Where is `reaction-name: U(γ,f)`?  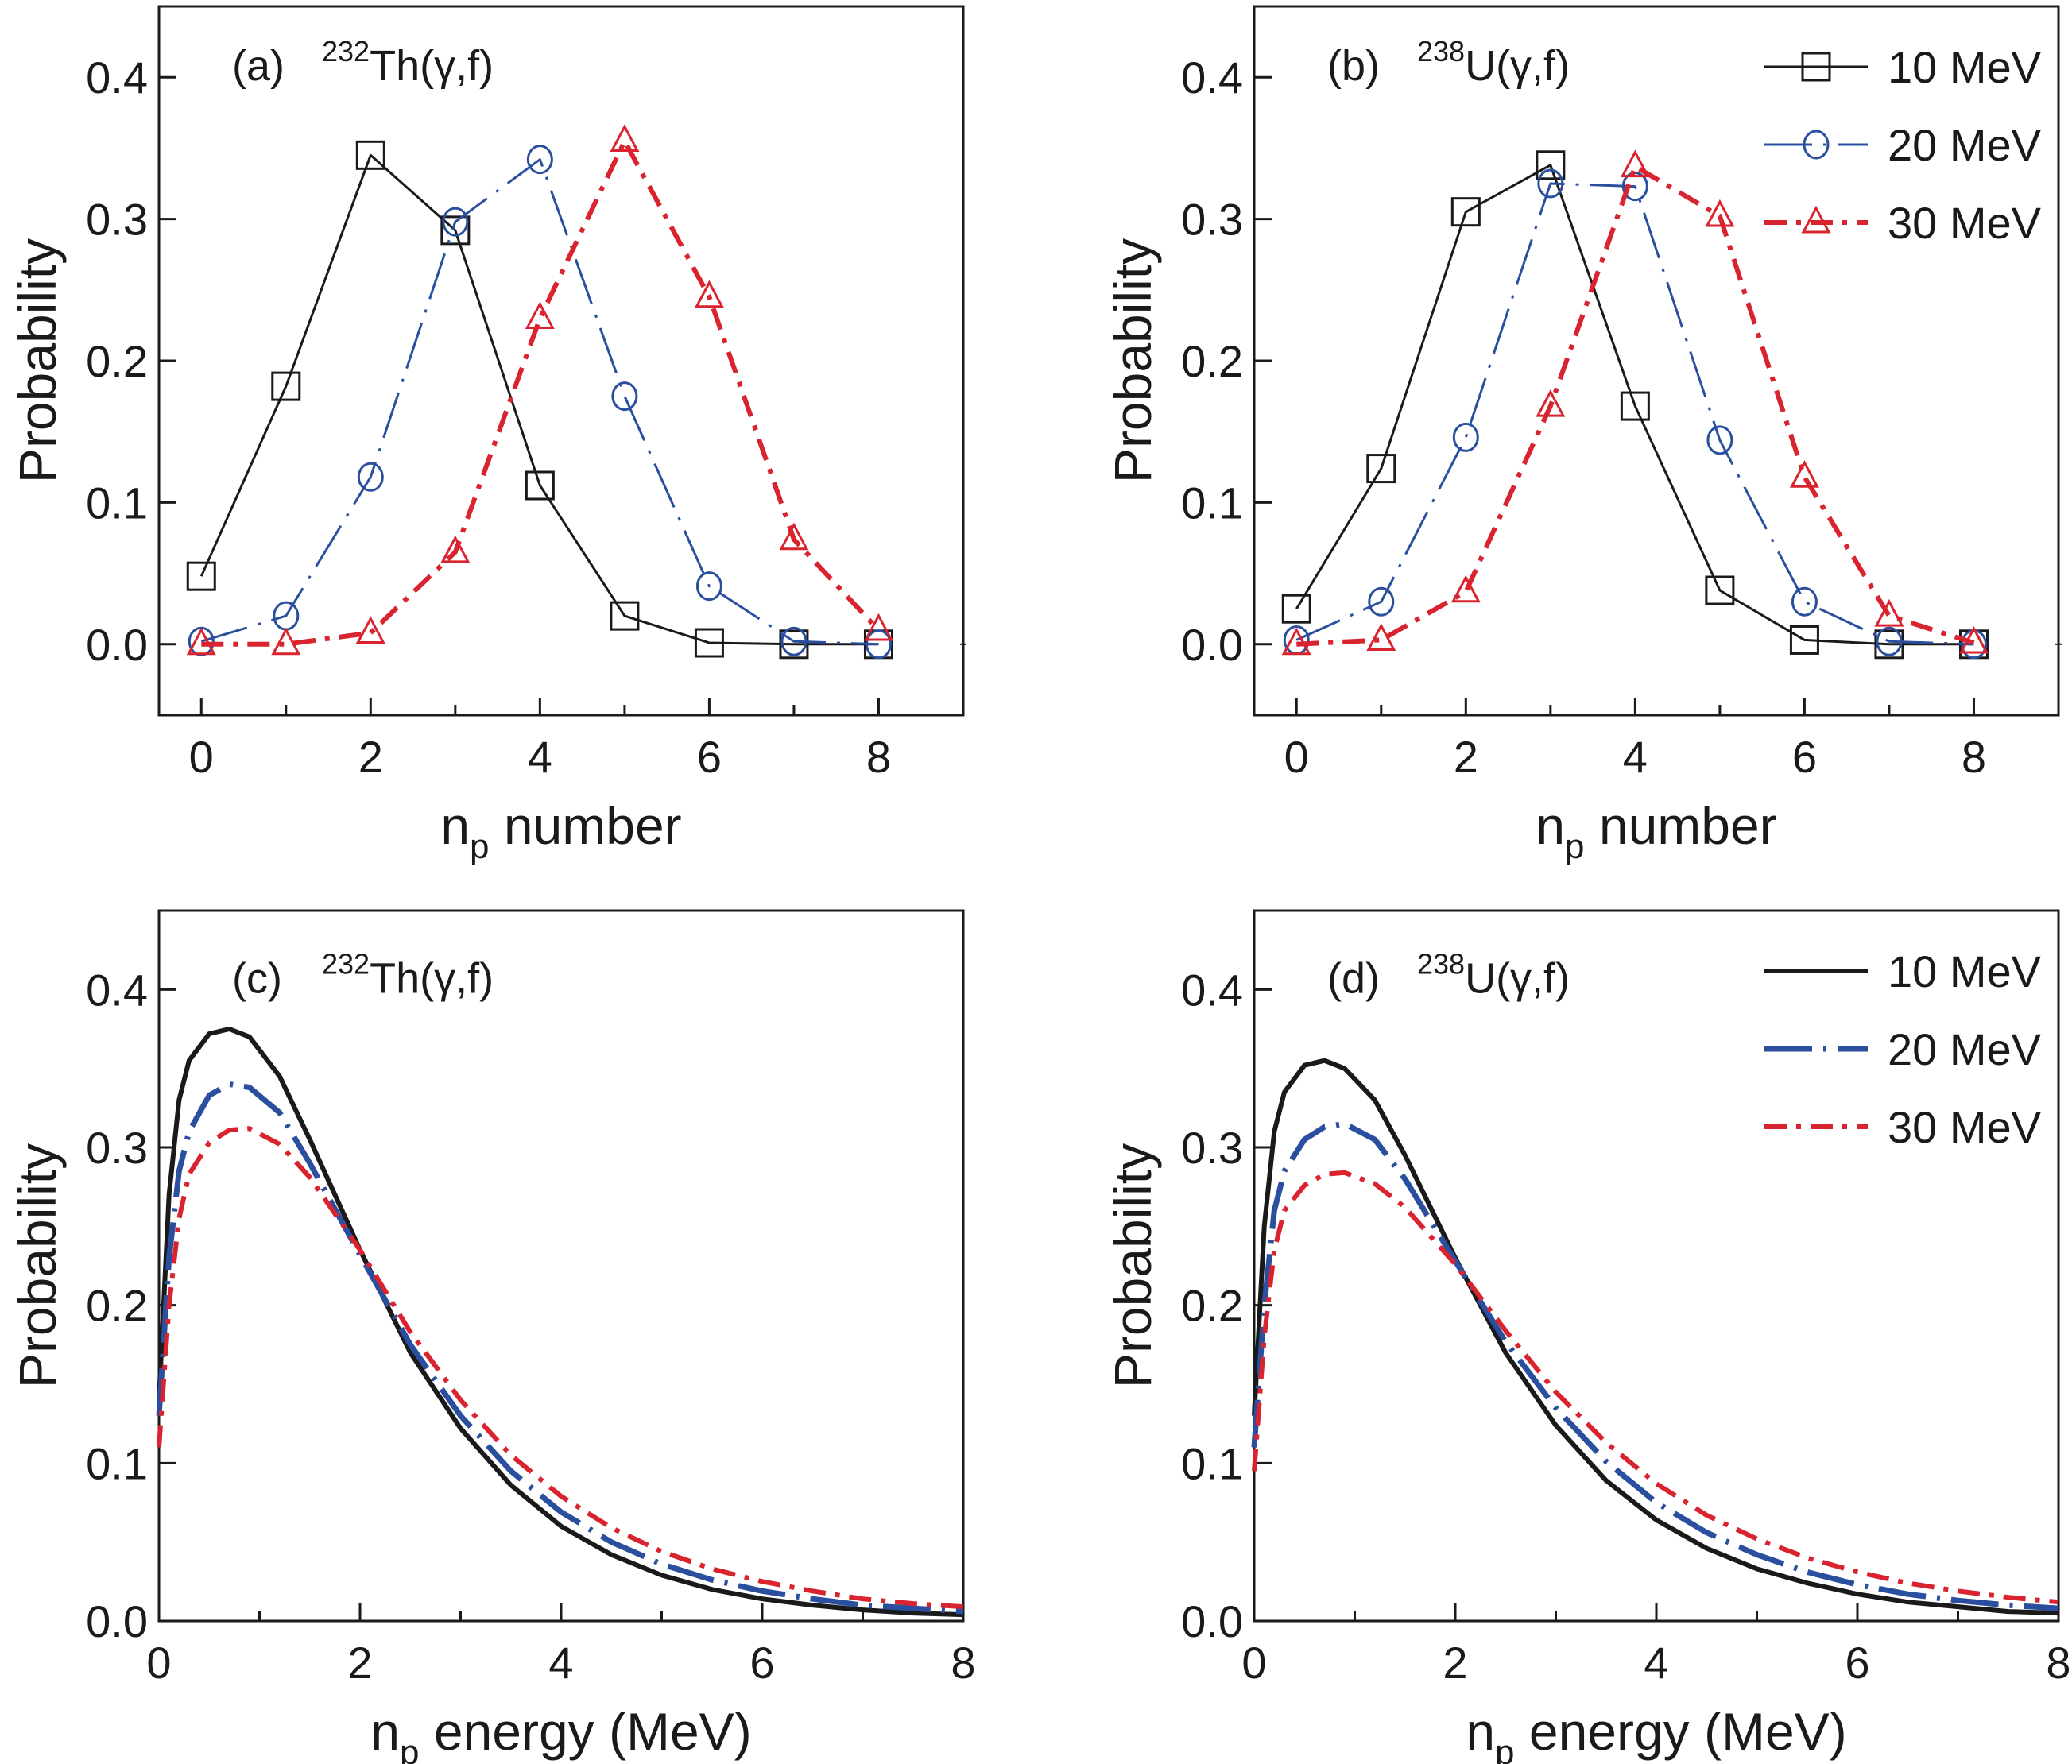 reaction-name: U(γ,f) is located at coordinates (1517, 66).